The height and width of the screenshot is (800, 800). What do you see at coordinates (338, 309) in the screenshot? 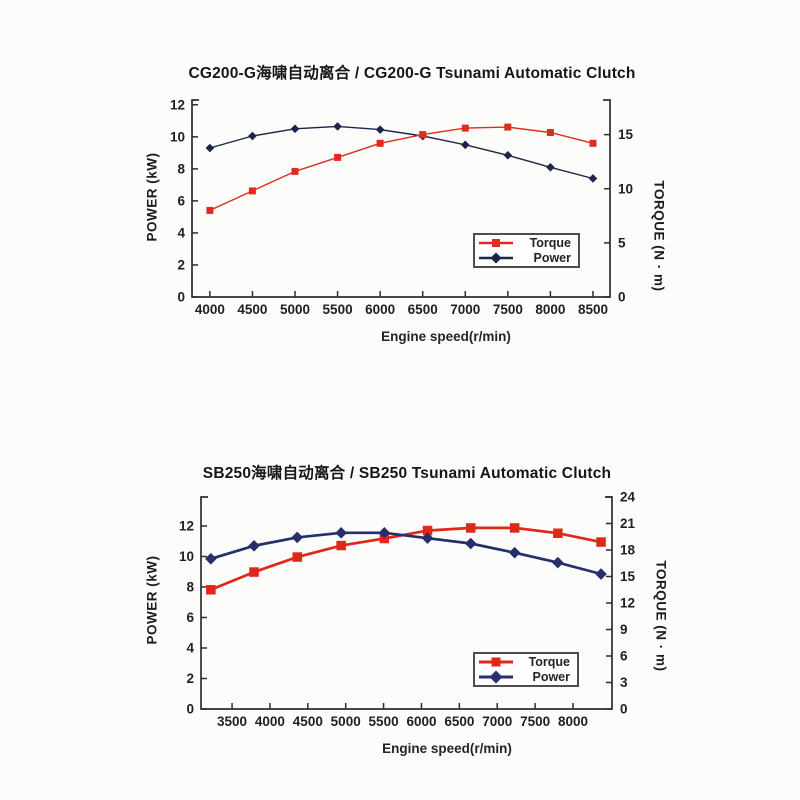
I see `x-tick-label: 5500` at bounding box center [338, 309].